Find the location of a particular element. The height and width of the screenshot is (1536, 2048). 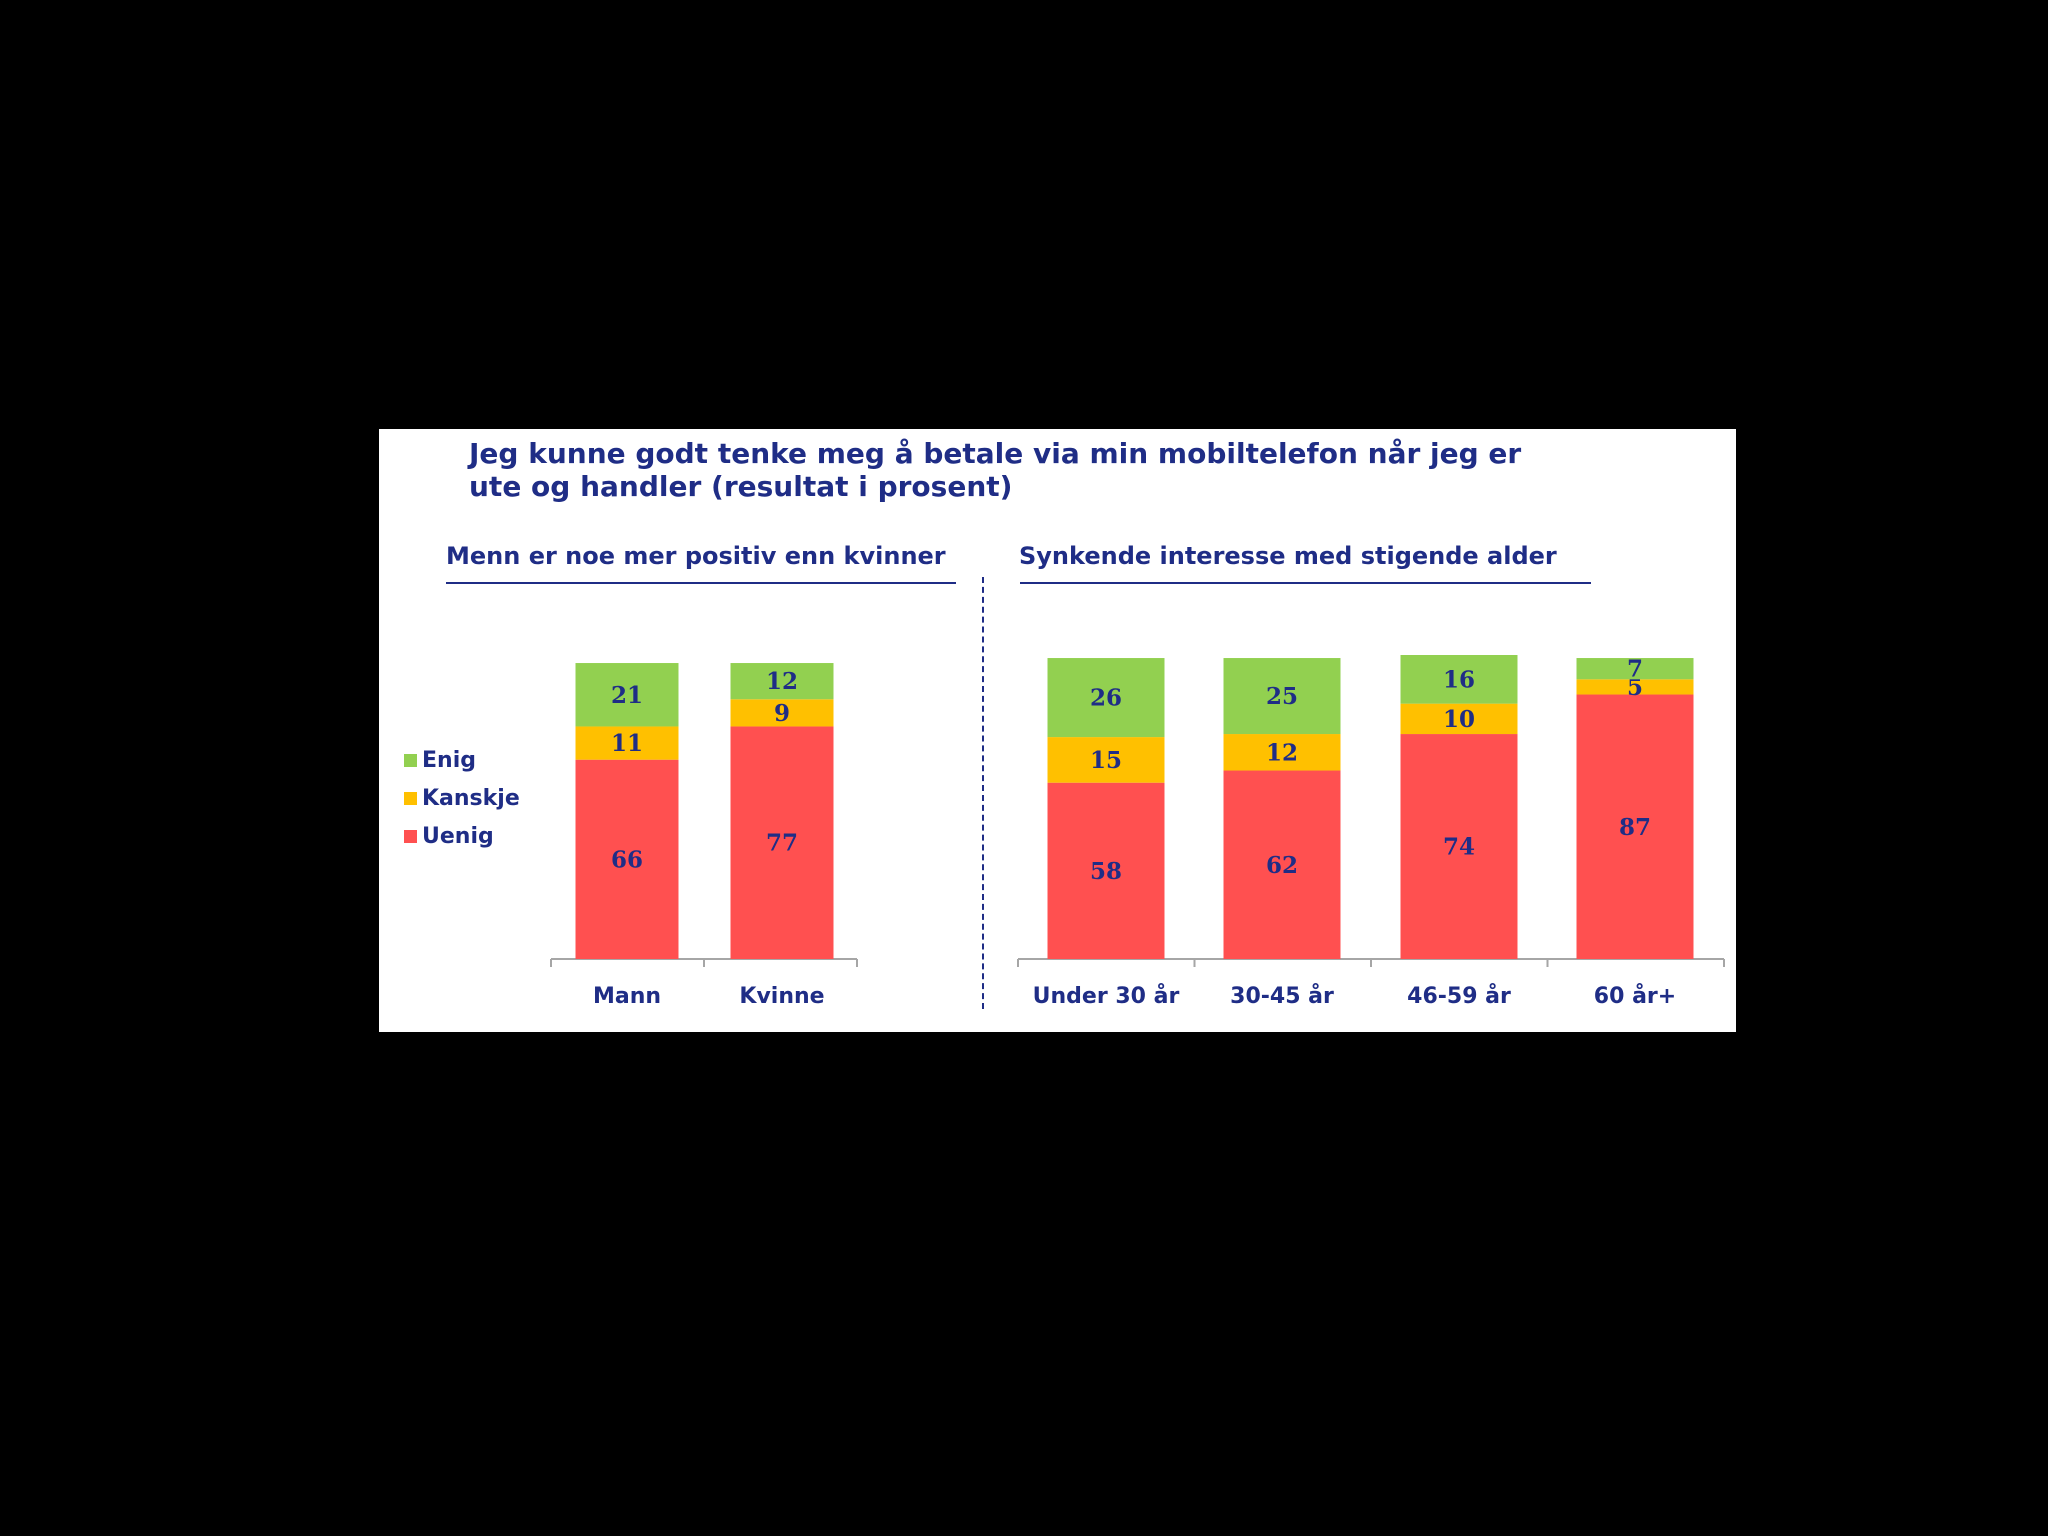

data-label-uenig-mann: 66 is located at coordinates (627, 859).